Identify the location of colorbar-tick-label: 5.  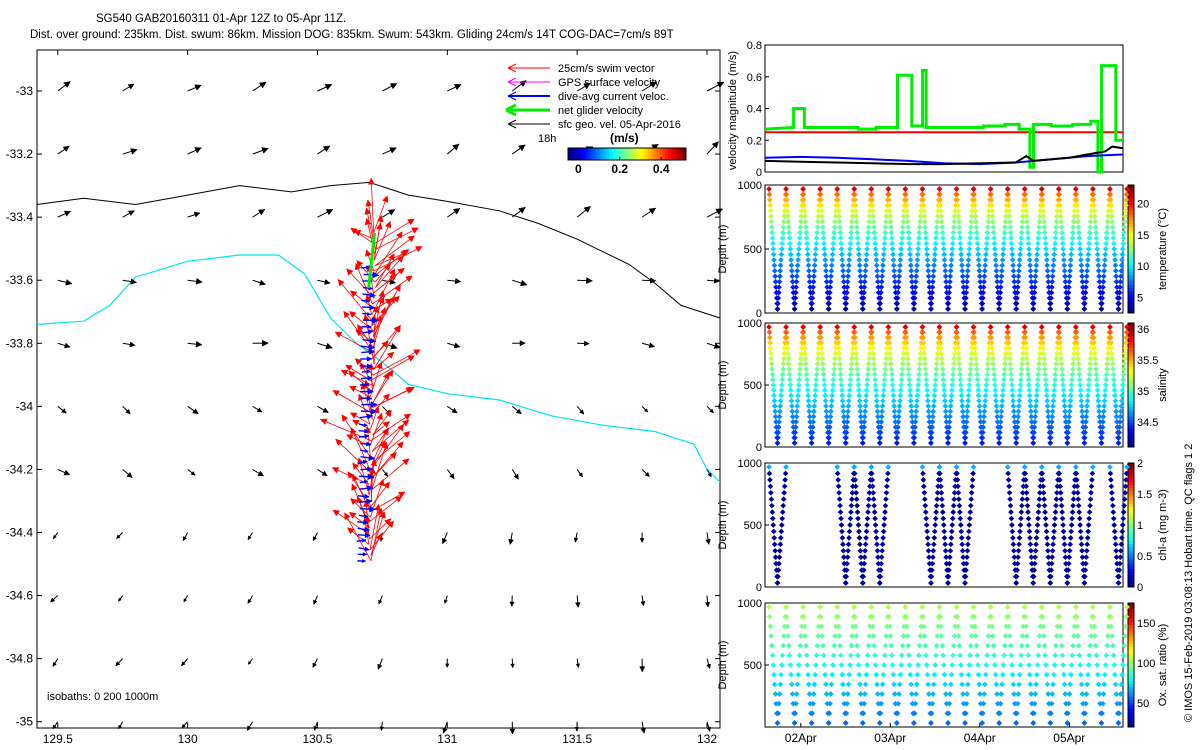
(1140, 298).